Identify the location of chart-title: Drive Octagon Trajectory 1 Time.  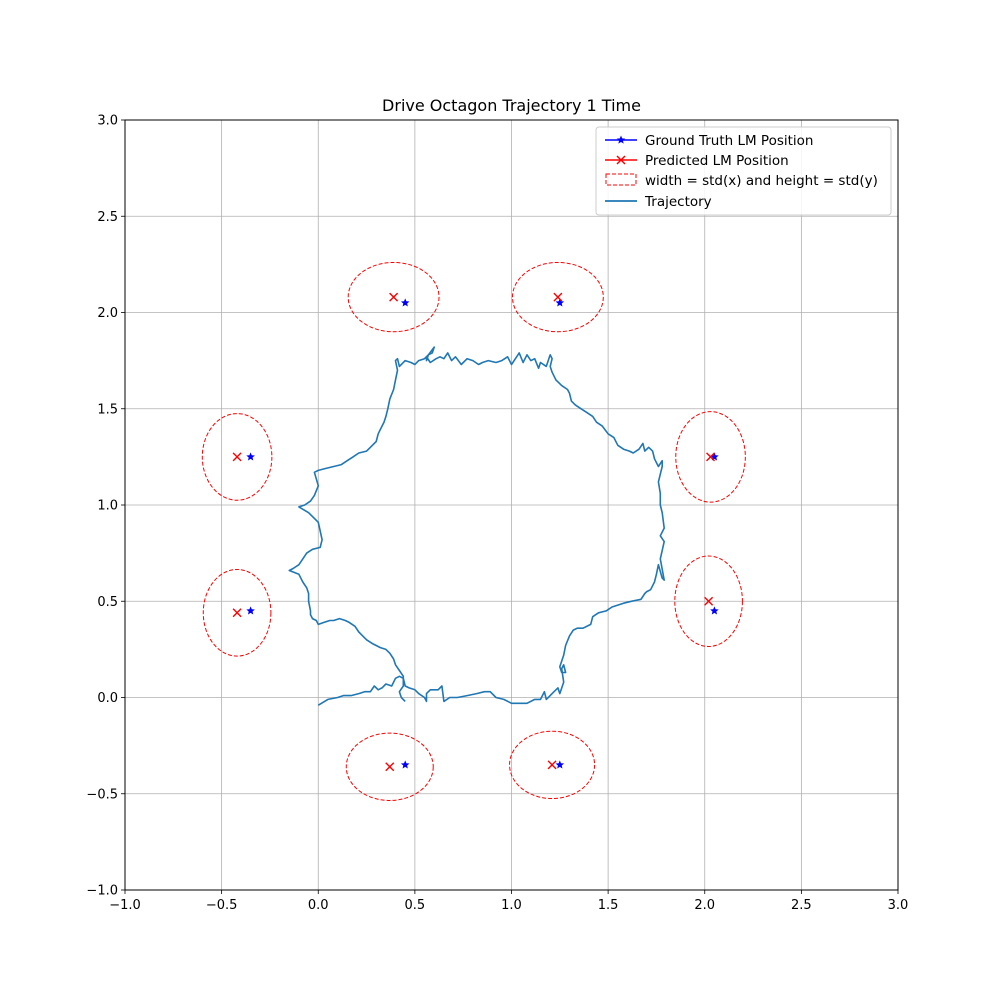
(511, 105).